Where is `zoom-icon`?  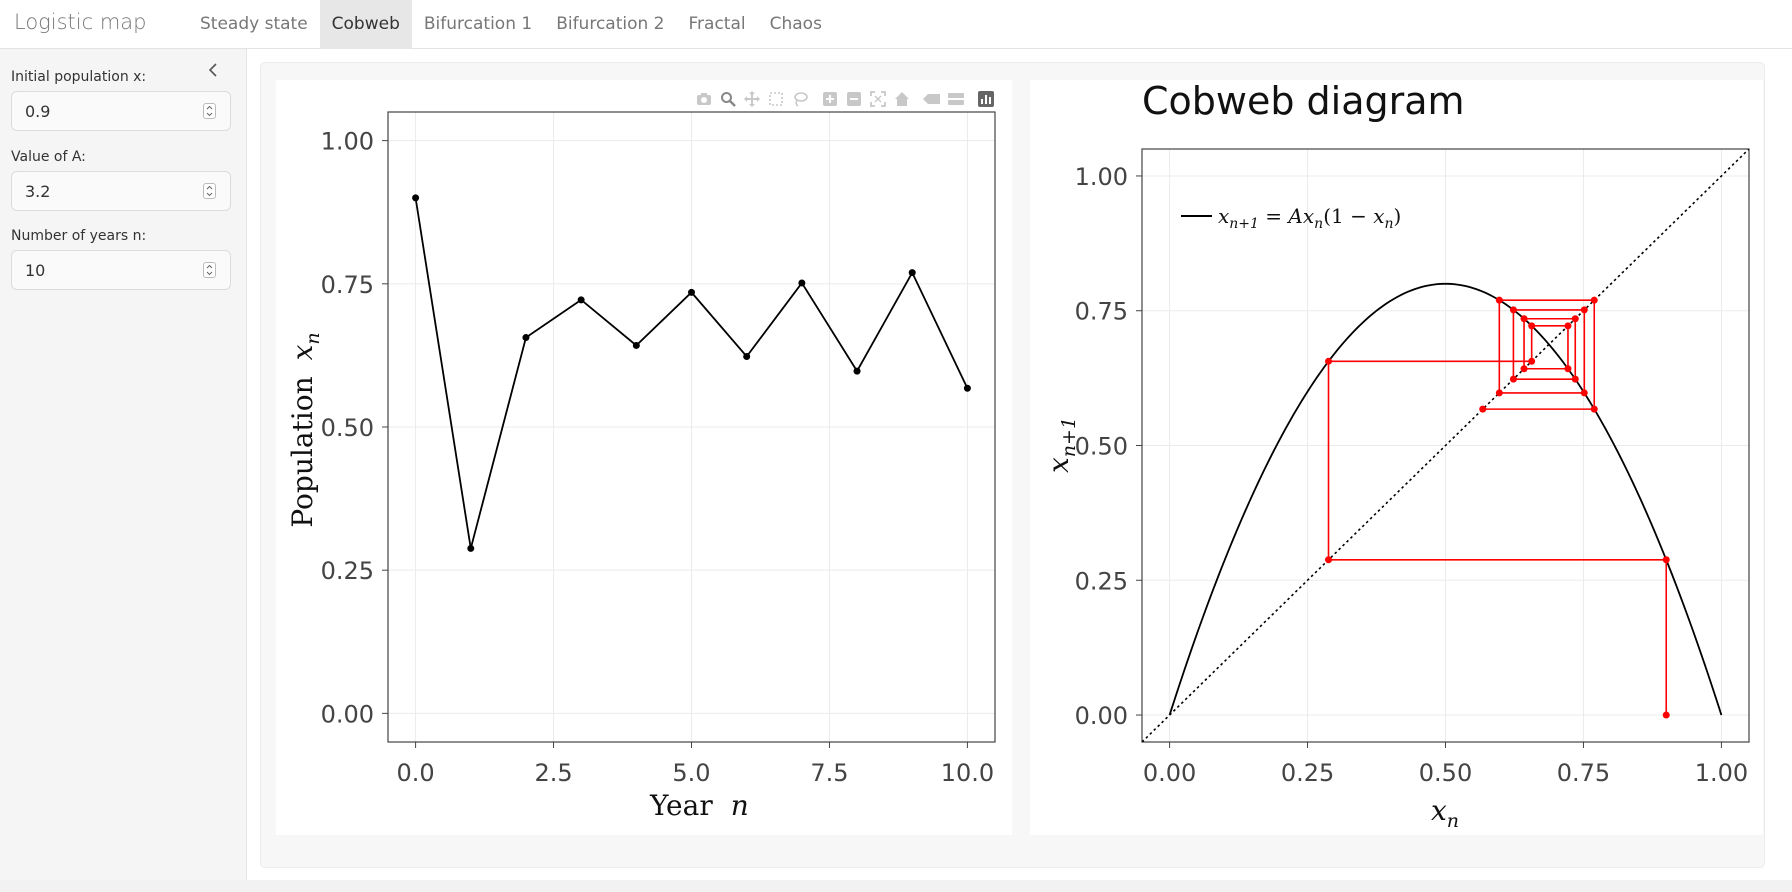 zoom-icon is located at coordinates (728, 99).